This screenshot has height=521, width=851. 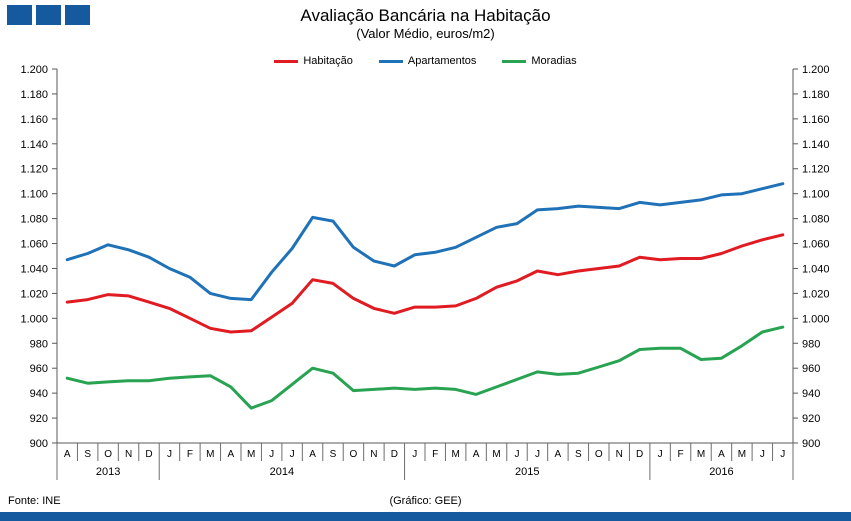 What do you see at coordinates (442, 61) in the screenshot?
I see `legend-label: Apartamentos` at bounding box center [442, 61].